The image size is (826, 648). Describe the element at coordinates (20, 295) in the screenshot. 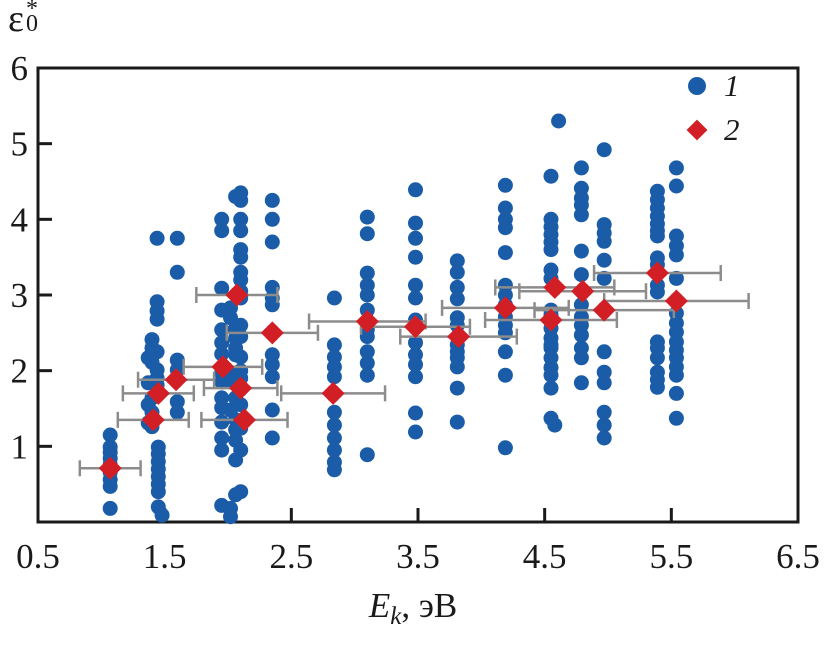

I see `y-tick-label: 3` at that location.